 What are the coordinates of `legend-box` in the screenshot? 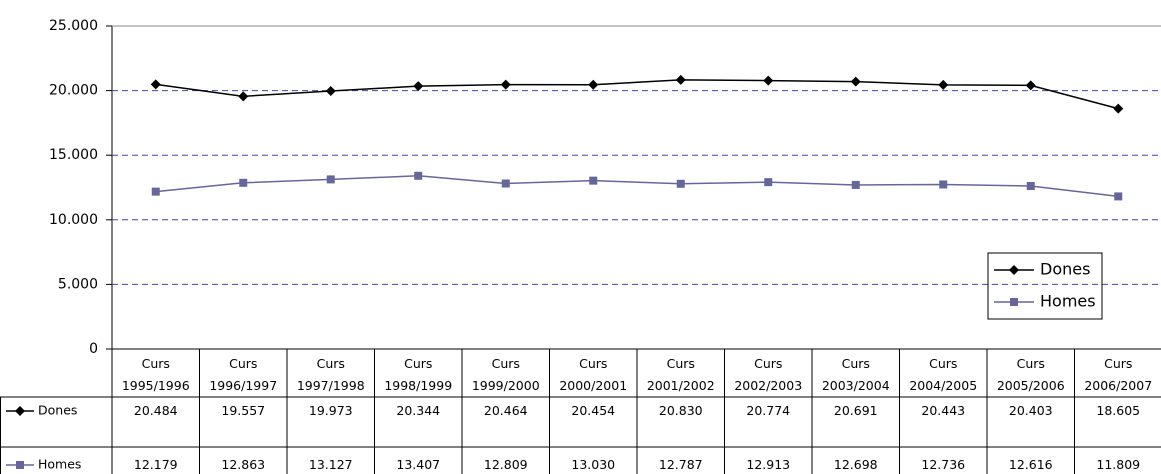 It's located at (1045, 286).